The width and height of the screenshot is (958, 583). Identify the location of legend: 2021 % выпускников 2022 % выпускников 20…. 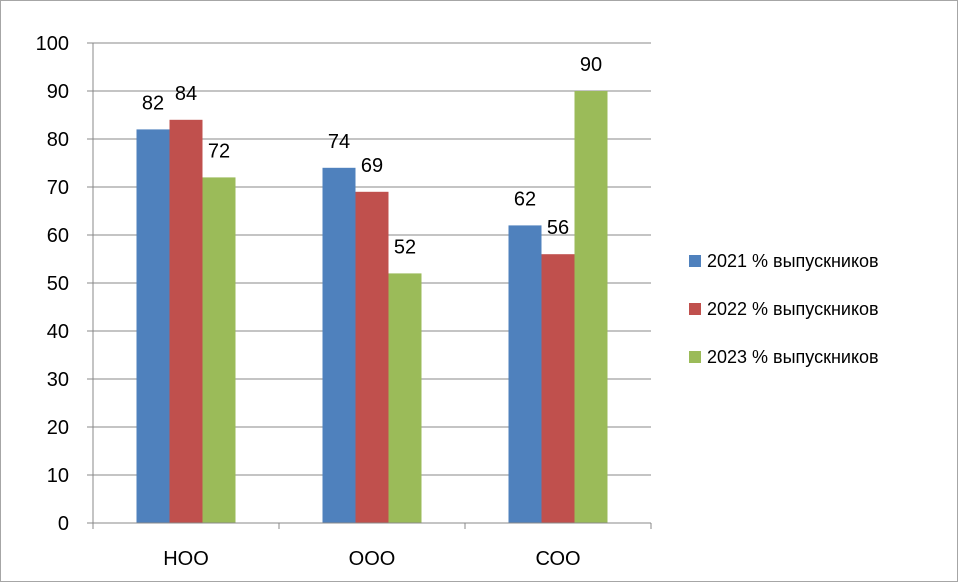
(784, 309).